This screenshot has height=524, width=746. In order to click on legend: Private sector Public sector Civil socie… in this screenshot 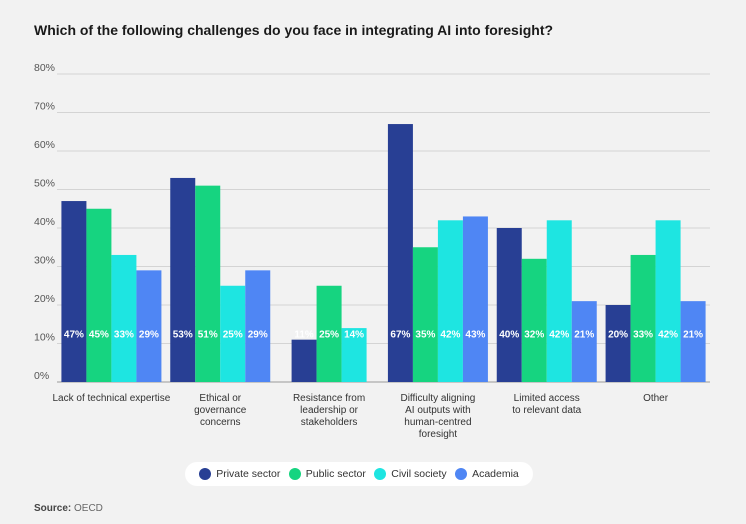, I will do `click(359, 474)`.